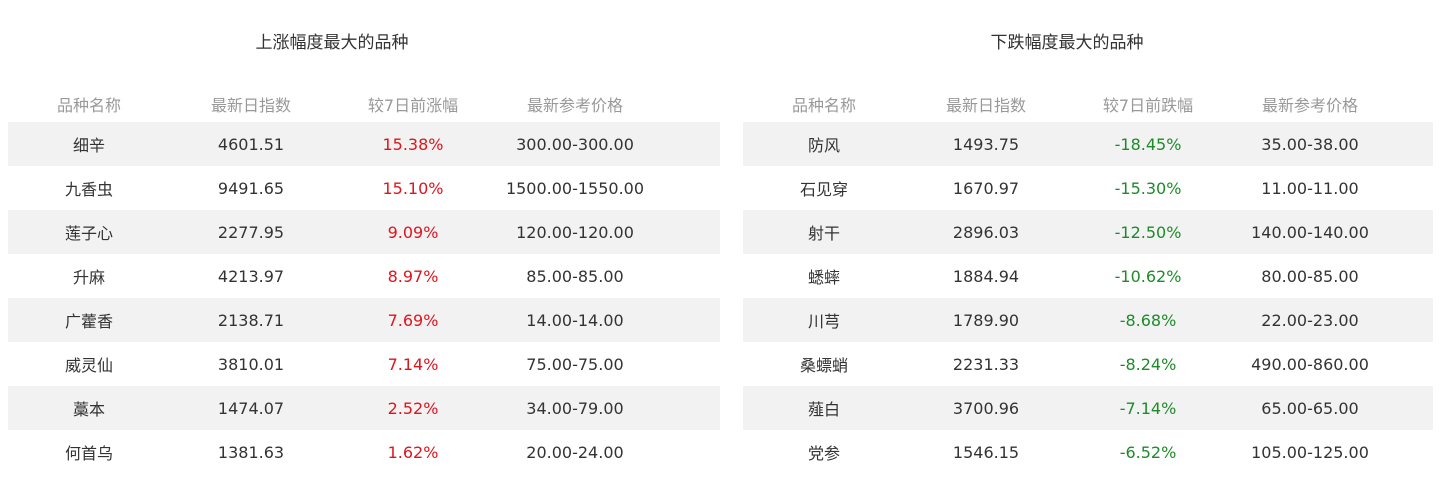  I want to click on cell-name: 九香虫, so click(88, 189).